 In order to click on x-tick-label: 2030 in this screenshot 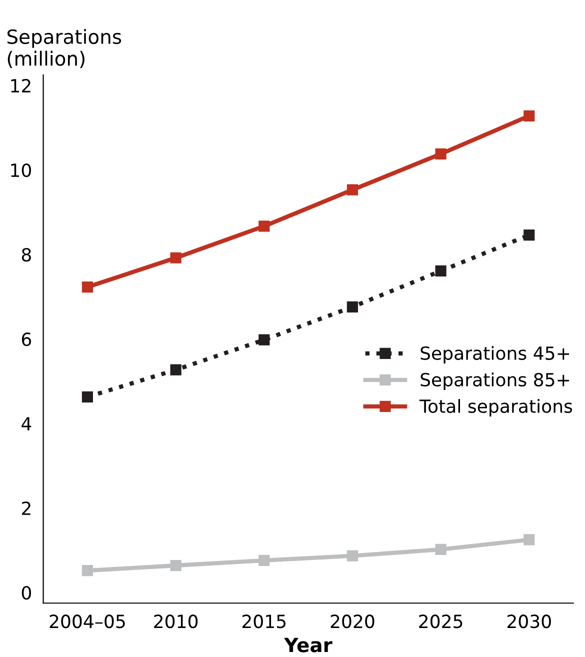, I will do `click(529, 621)`.